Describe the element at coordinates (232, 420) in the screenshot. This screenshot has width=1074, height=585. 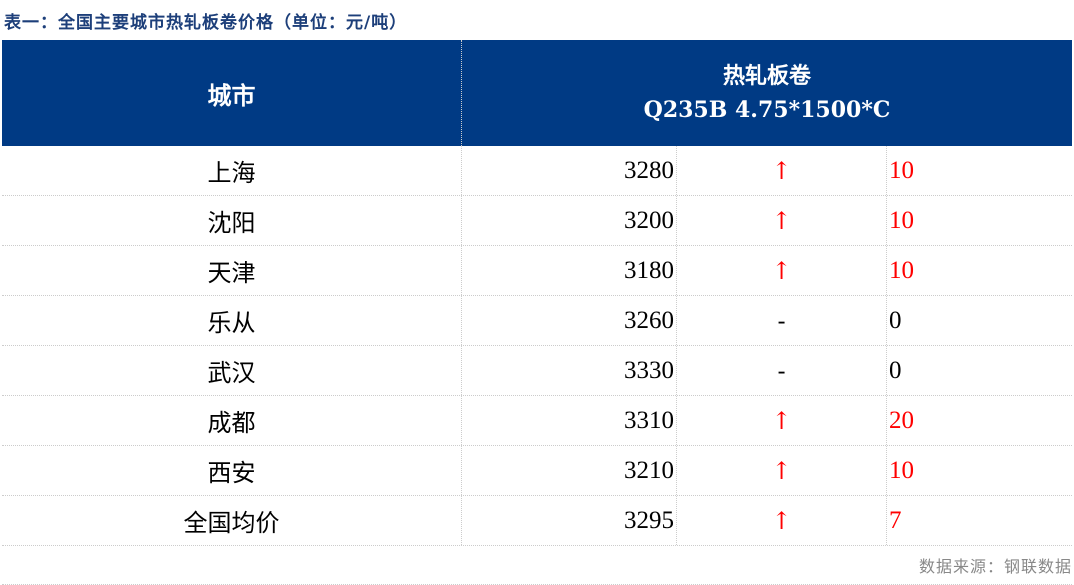
I see `city-cell: 成都` at that location.